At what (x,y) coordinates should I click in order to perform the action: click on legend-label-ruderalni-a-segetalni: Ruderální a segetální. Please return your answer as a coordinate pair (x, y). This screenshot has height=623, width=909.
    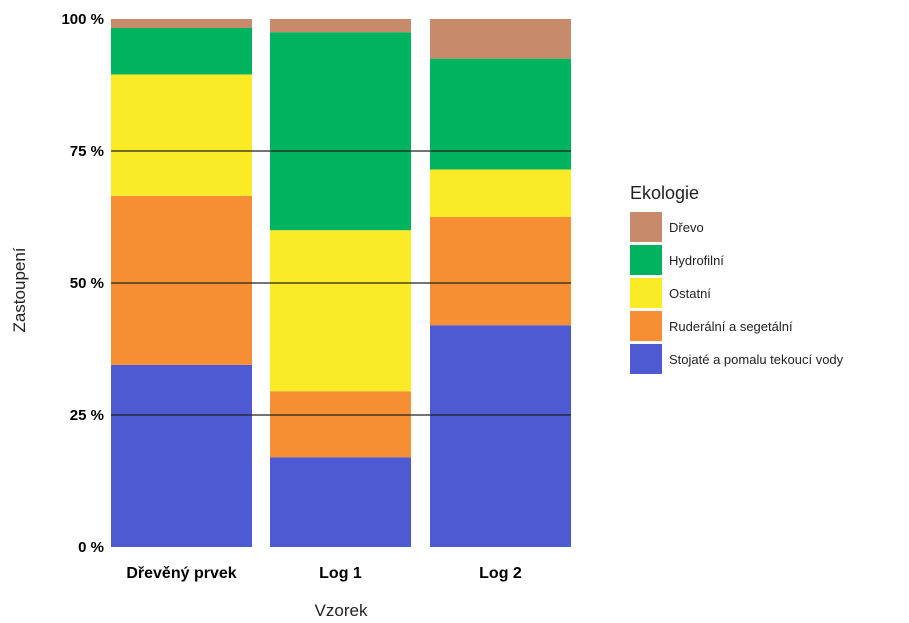
    Looking at the image, I should click on (731, 326).